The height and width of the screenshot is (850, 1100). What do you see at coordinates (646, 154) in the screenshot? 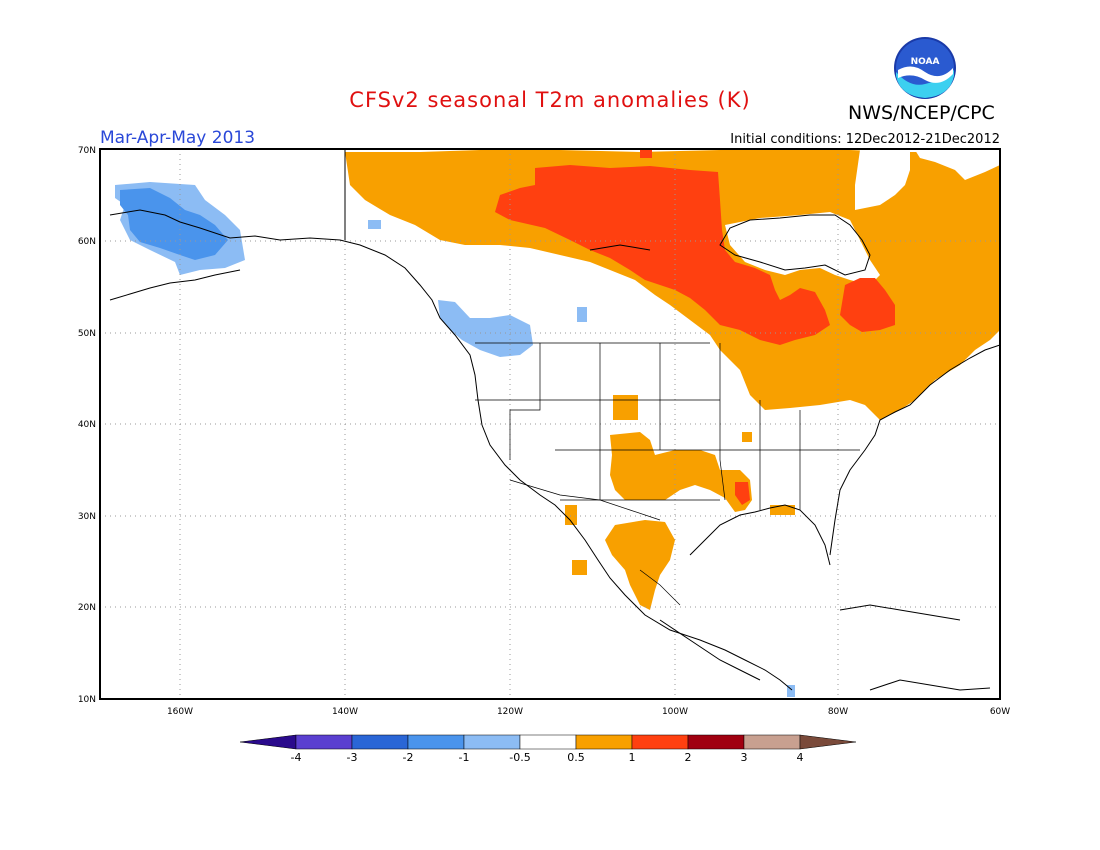
I see `warm-anomaly-arctic-red` at bounding box center [646, 154].